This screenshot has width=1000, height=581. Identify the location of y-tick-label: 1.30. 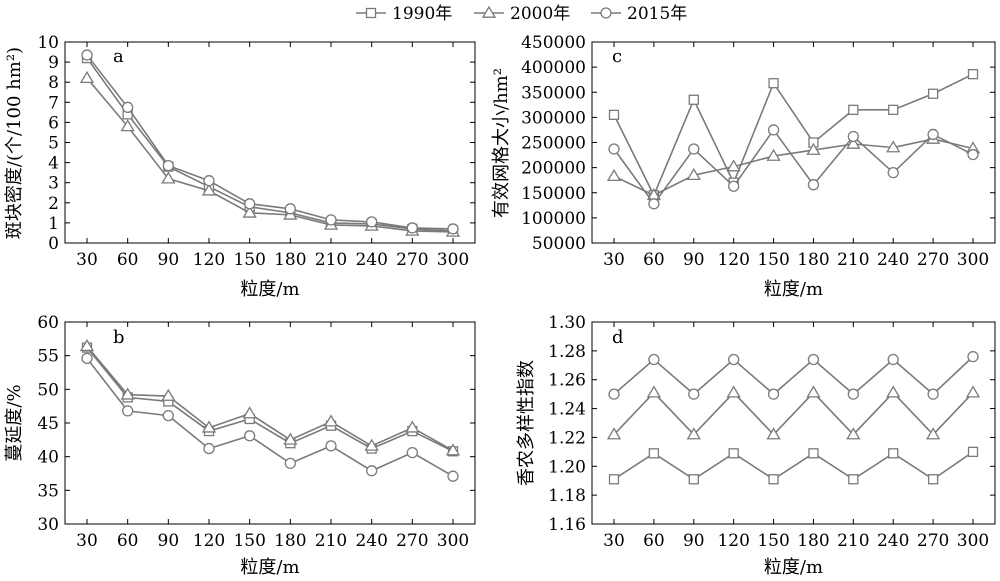
(567, 323).